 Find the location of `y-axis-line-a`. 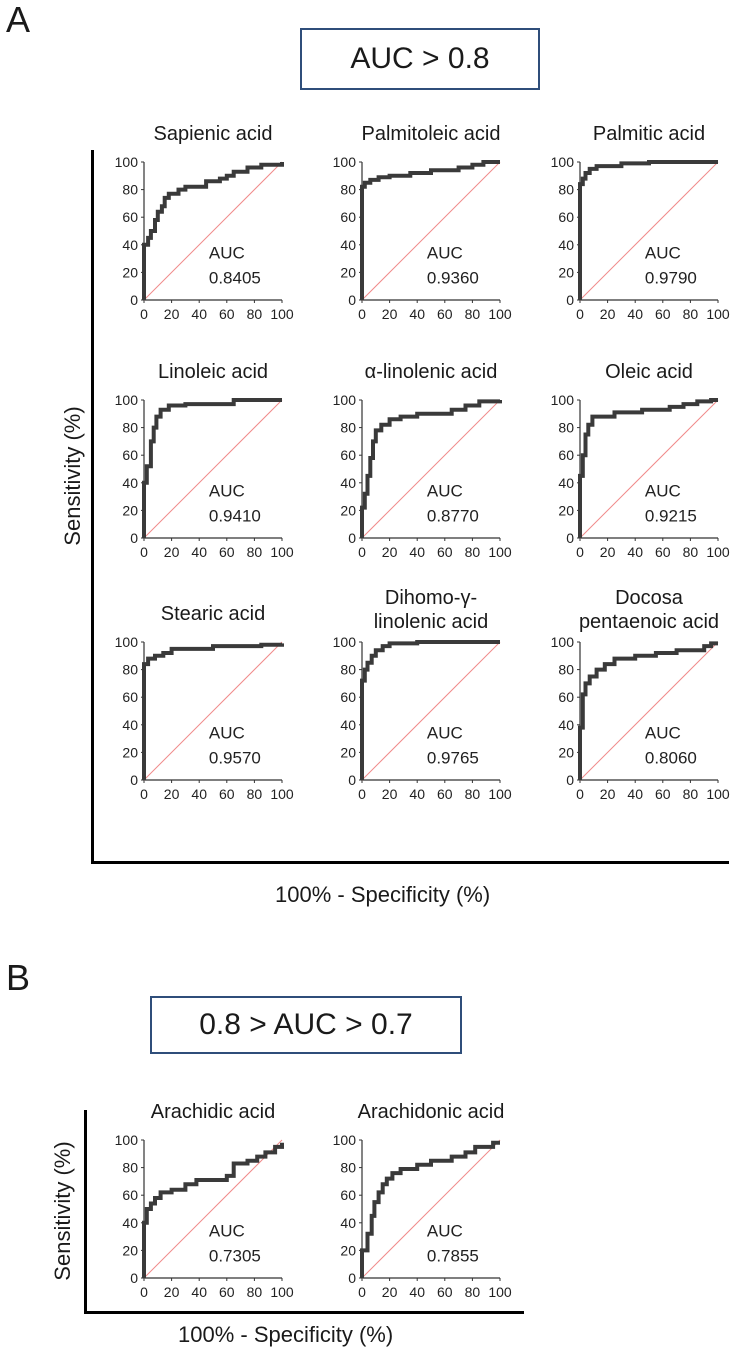

y-axis-line-a is located at coordinates (92, 507).